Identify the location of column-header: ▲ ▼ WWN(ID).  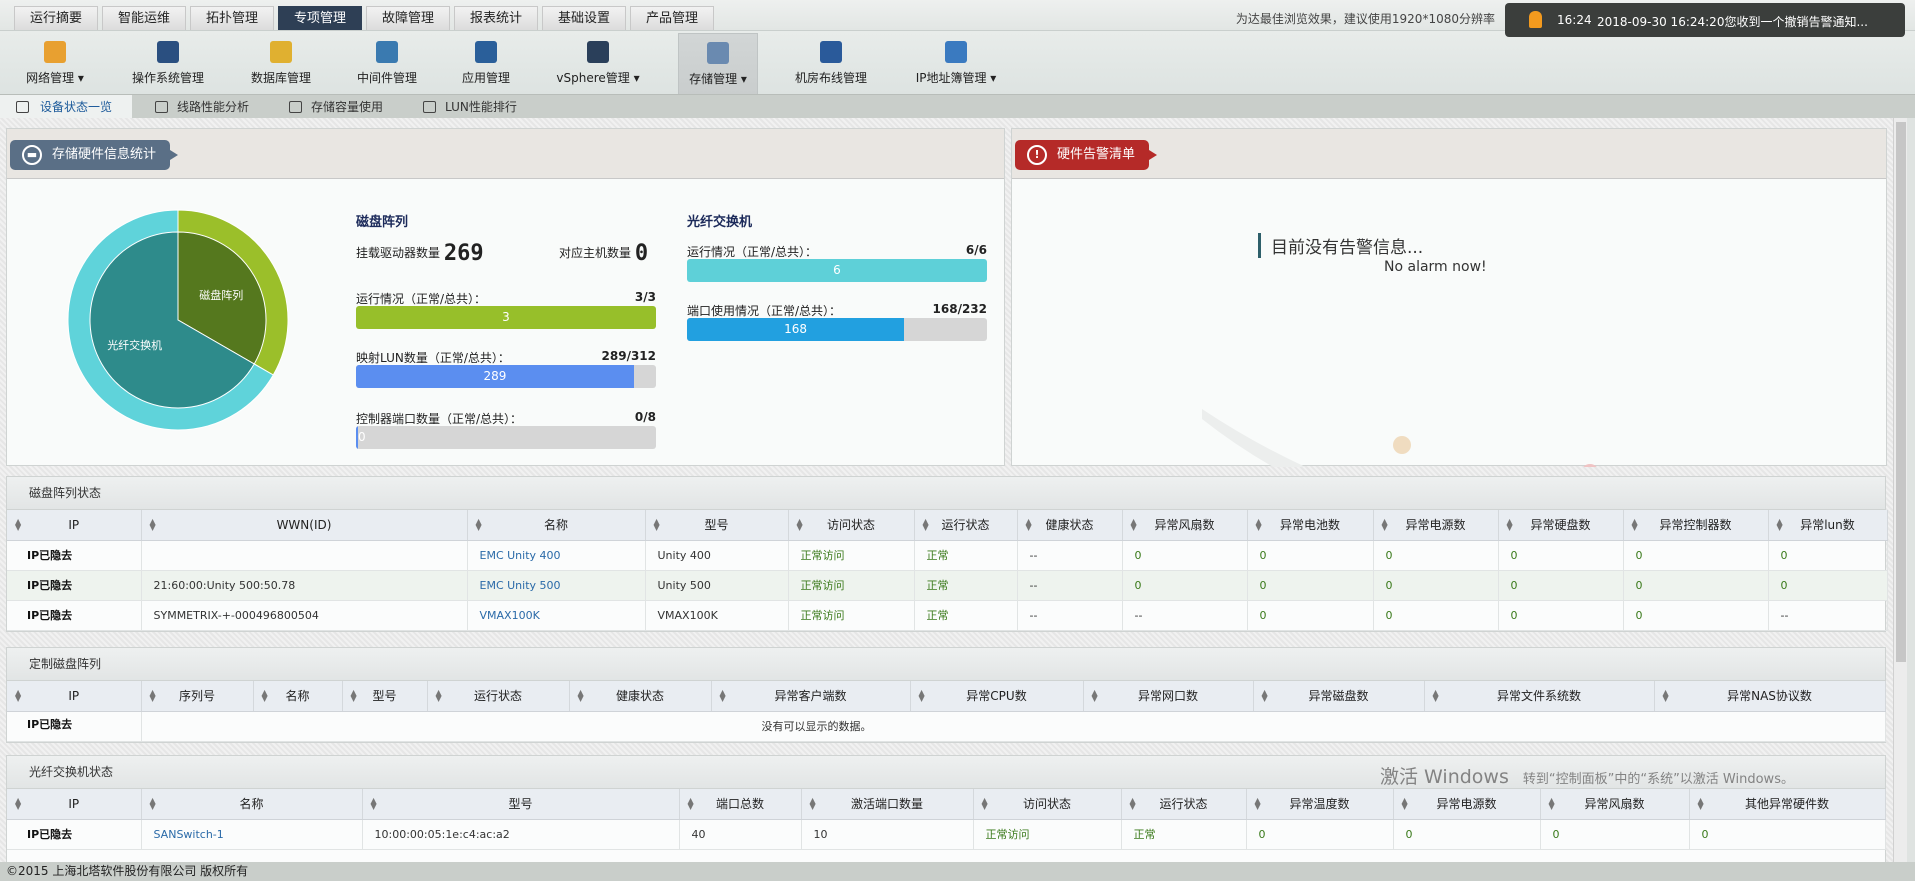
(304, 525).